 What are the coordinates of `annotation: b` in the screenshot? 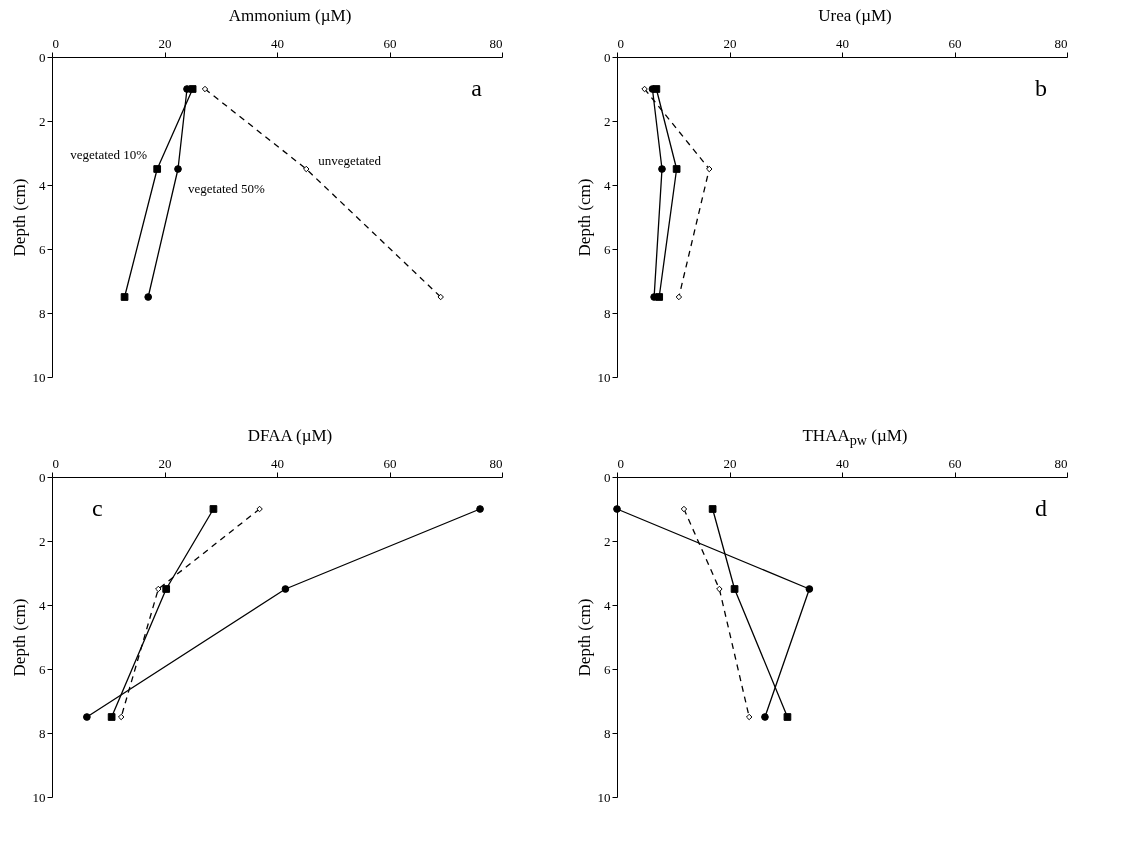 It's located at (1041, 88).